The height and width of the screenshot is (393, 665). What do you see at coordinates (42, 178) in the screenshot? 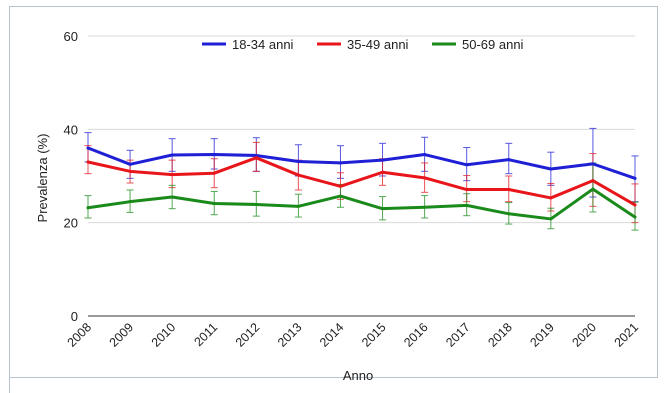
I see `y-axis-label: Prevalenza (%)` at bounding box center [42, 178].